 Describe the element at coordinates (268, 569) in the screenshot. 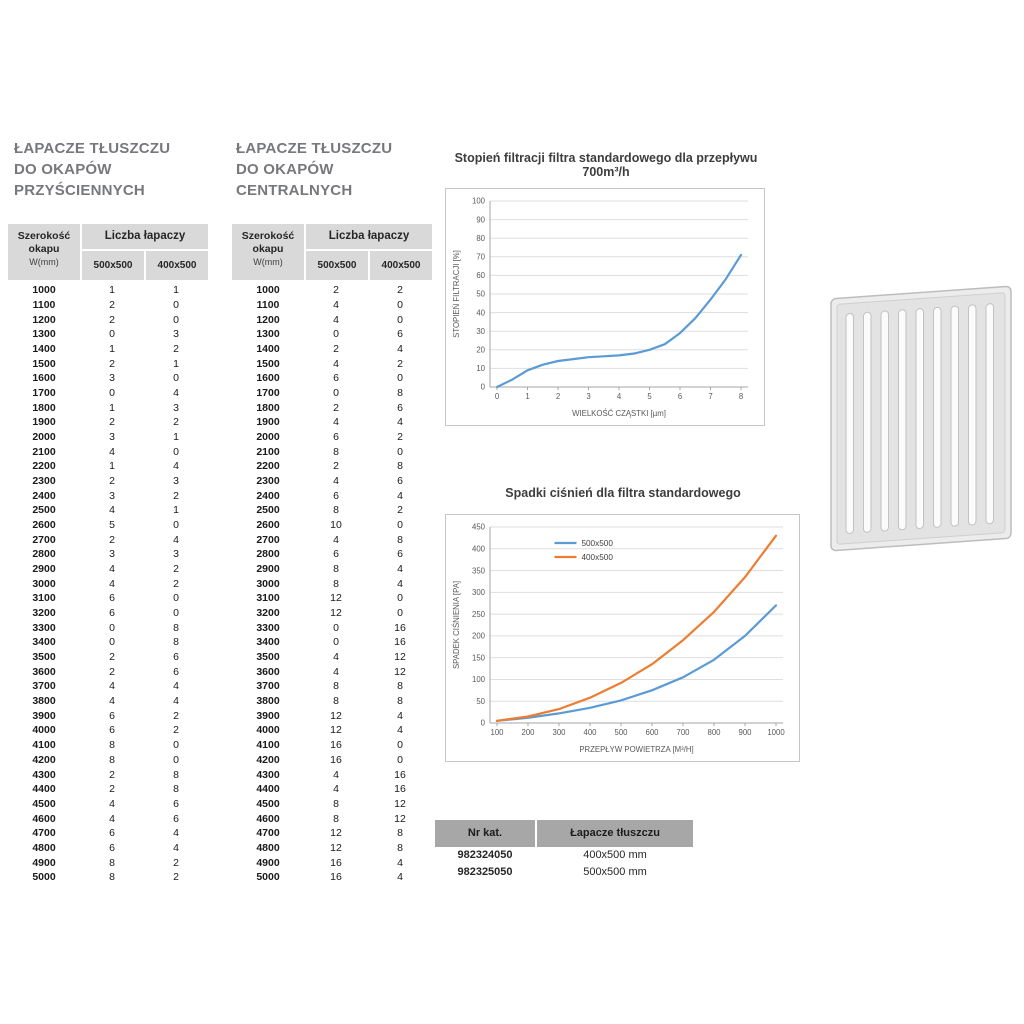

I see `hood-width-value: 2900` at that location.